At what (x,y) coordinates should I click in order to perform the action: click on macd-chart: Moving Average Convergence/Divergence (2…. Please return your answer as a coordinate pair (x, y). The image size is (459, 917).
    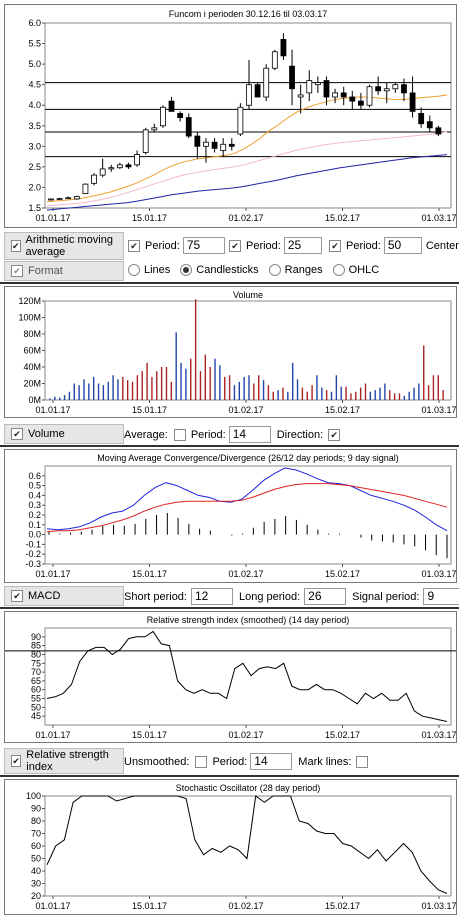
    Looking at the image, I should click on (240, 516).